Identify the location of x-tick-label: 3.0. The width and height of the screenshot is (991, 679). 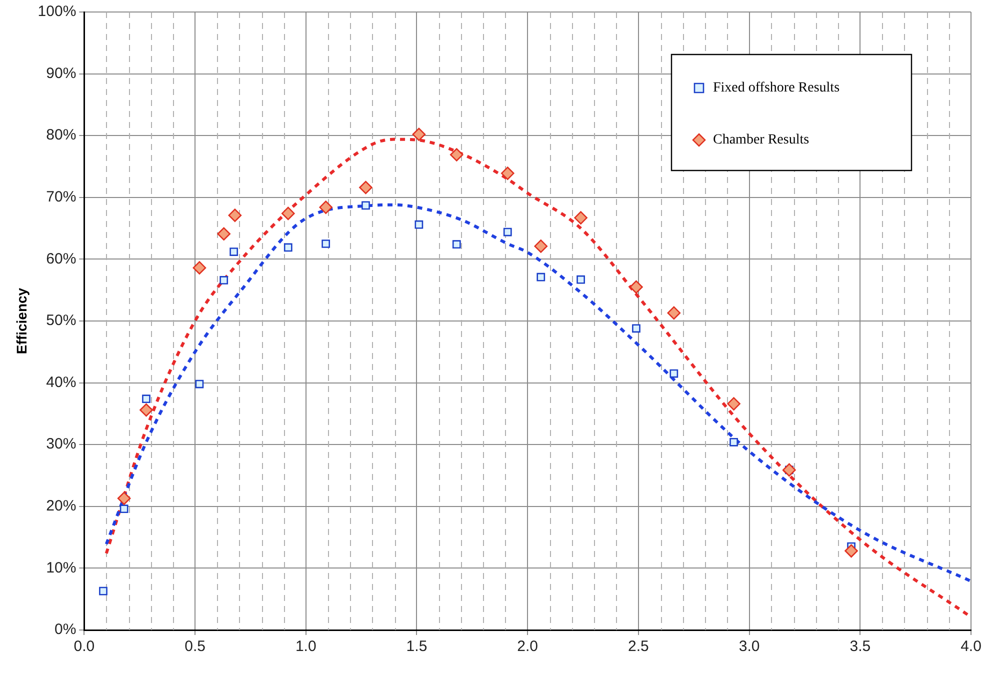
(749, 647).